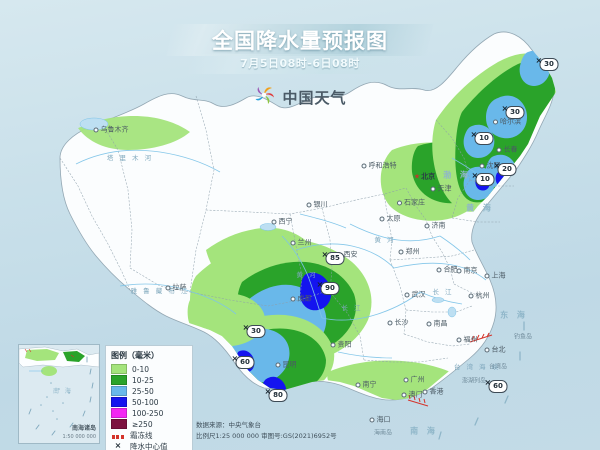 The image size is (600, 450). I want to click on precipitation-center: 80 ×, so click(276, 392).